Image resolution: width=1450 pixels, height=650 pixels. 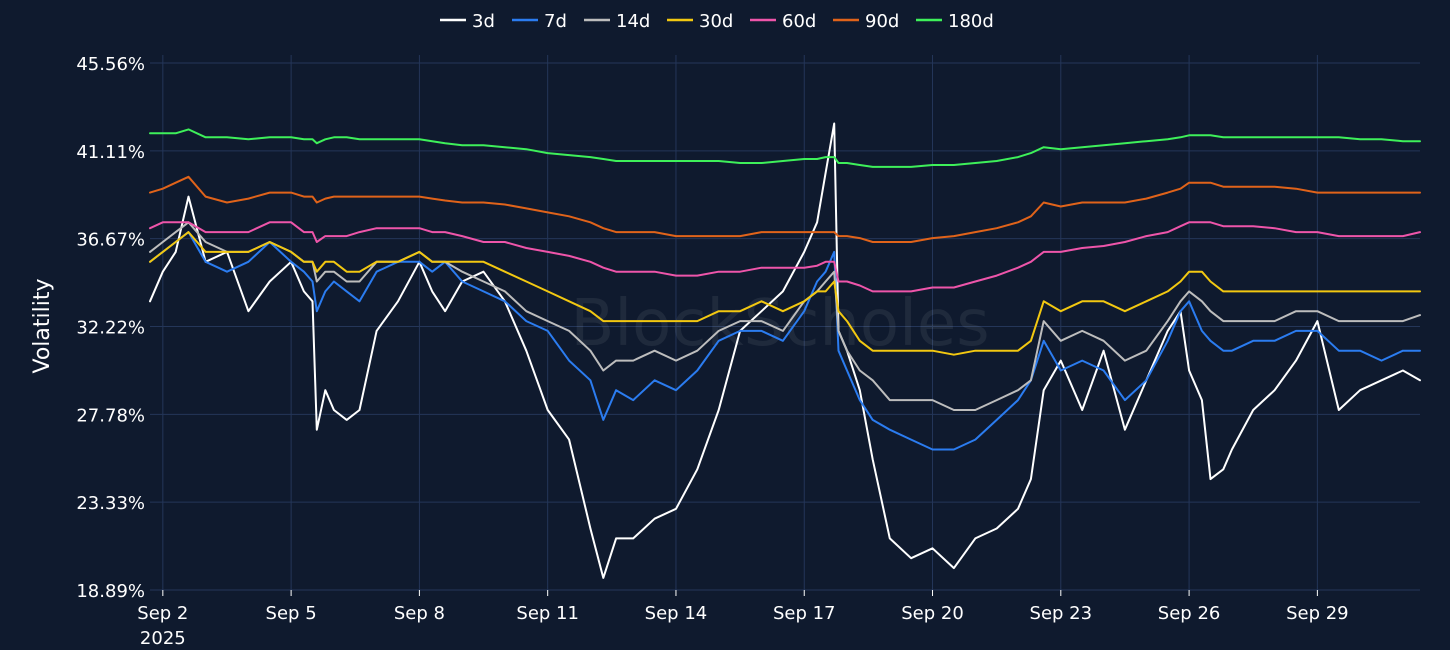 I want to click on x-tick-label: Sep 8, so click(x=419, y=613).